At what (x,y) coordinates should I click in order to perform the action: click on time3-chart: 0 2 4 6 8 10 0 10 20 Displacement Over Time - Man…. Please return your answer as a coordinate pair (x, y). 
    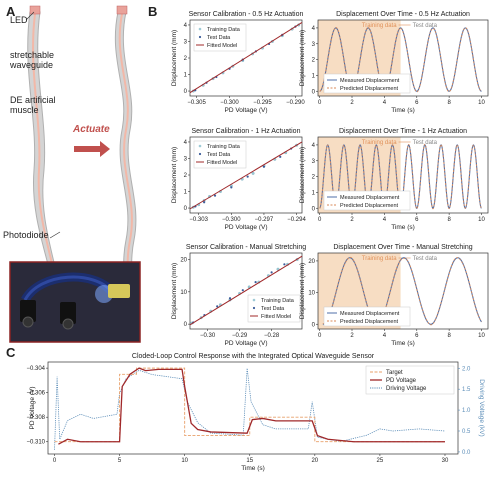
    Looking at the image, I should click on (394, 295).